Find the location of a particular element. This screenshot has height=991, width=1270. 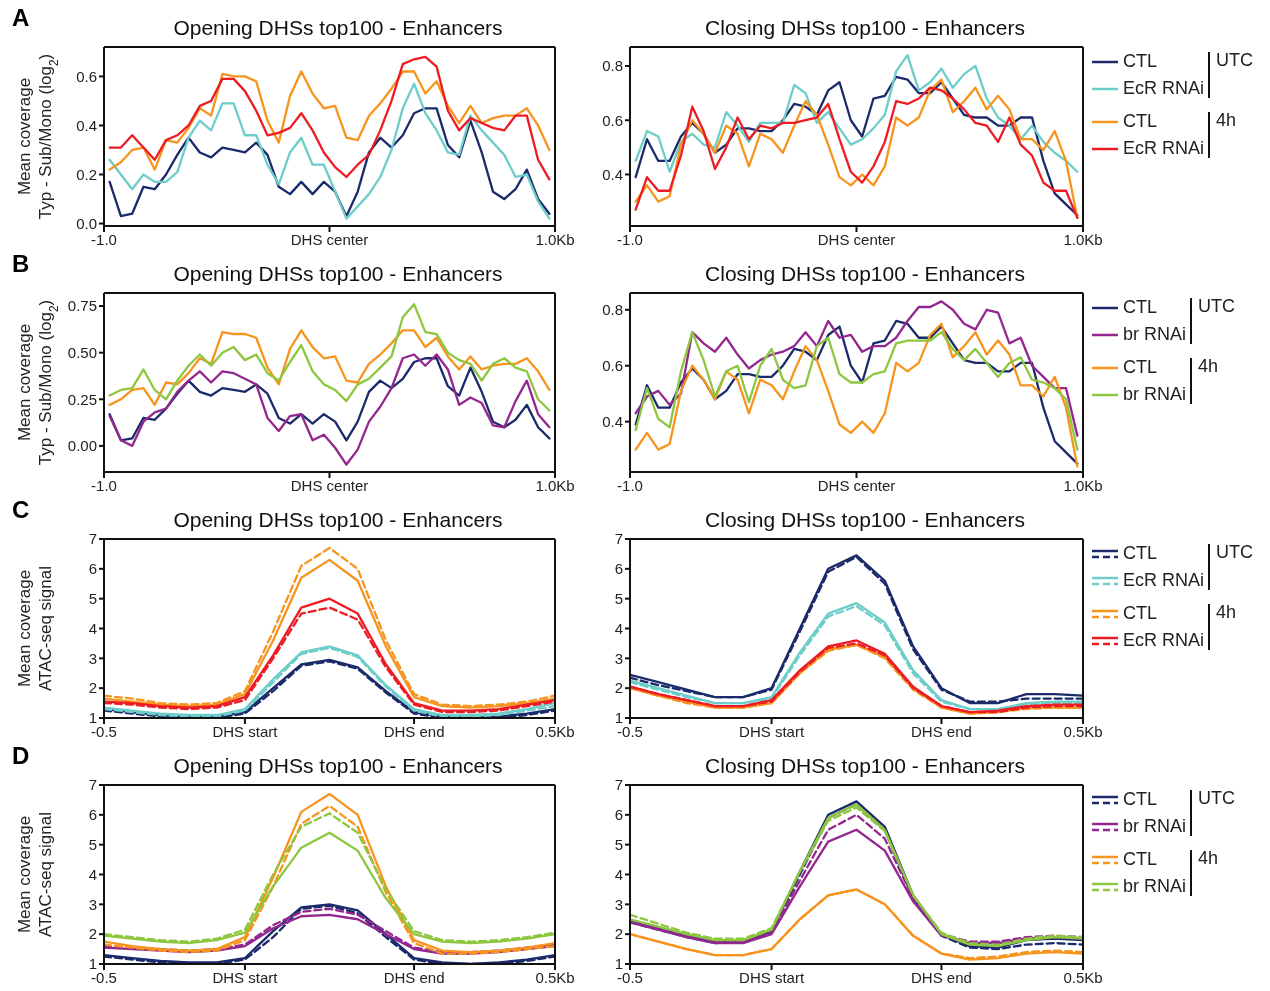

text: B is located at coordinates (21, 264).